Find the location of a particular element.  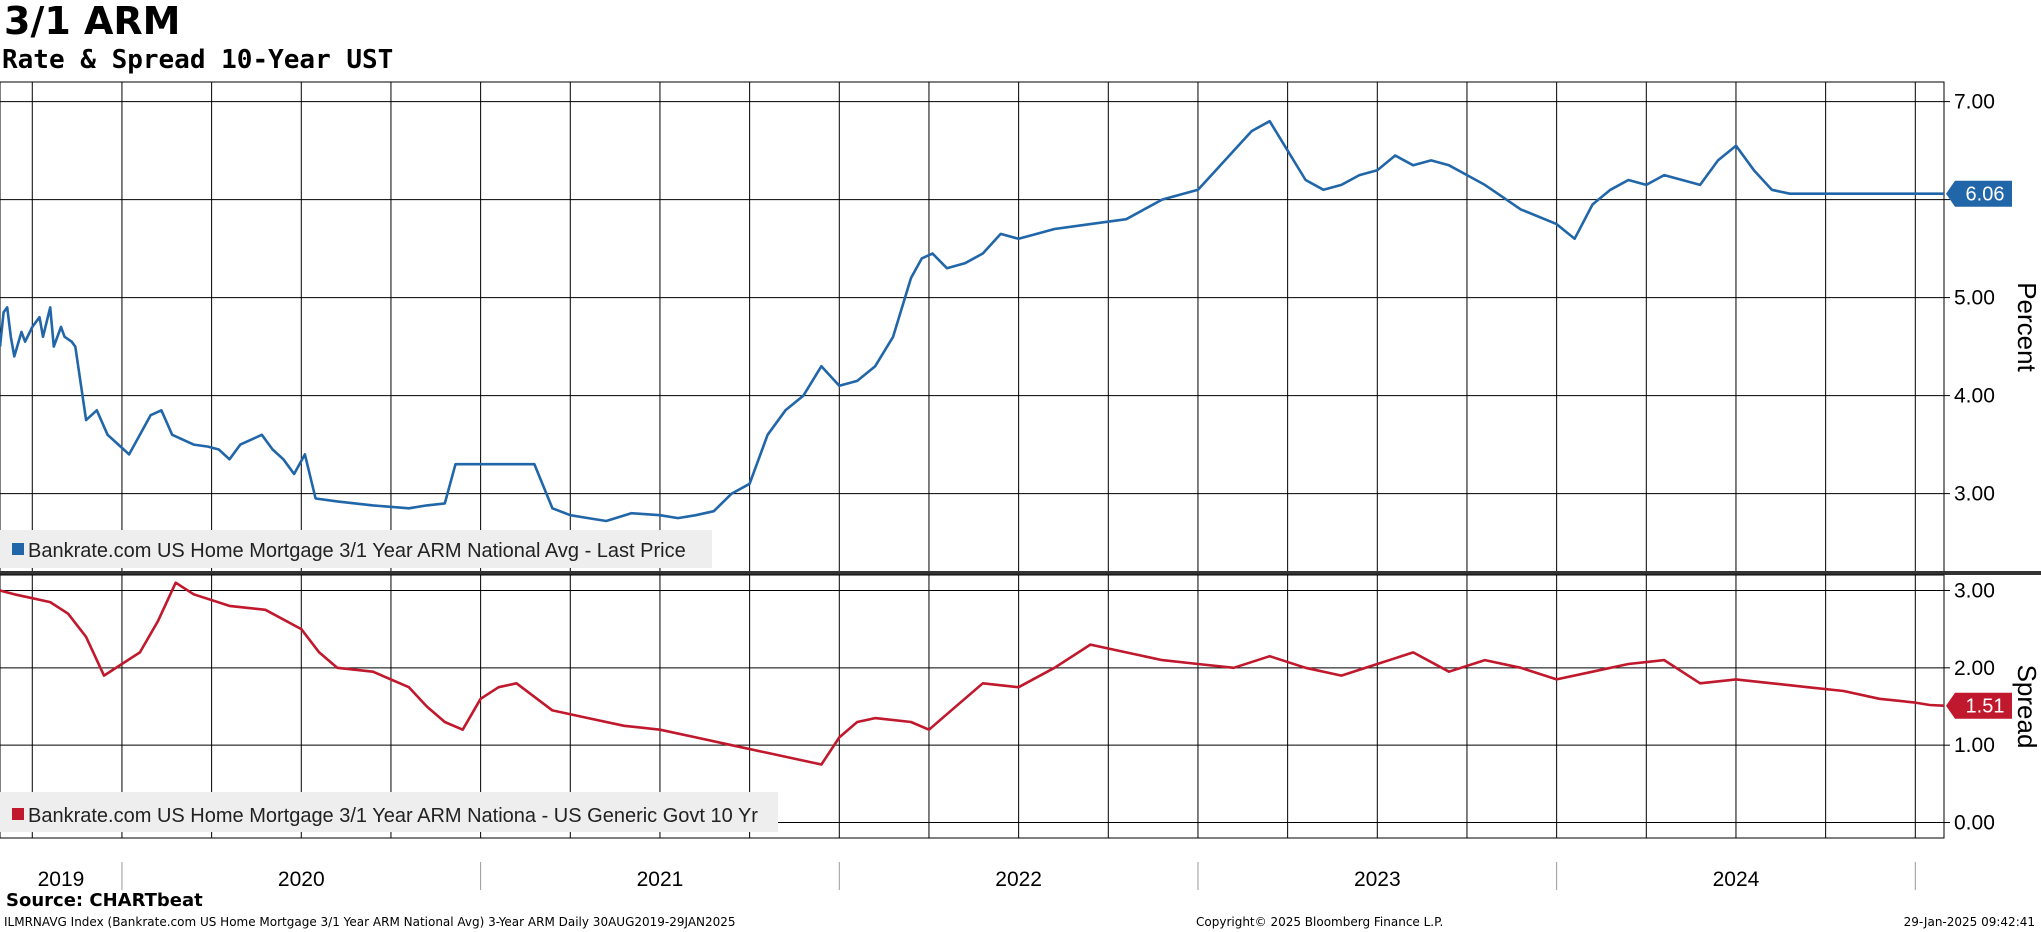

x-tick-label: 2022 is located at coordinates (1018, 879).